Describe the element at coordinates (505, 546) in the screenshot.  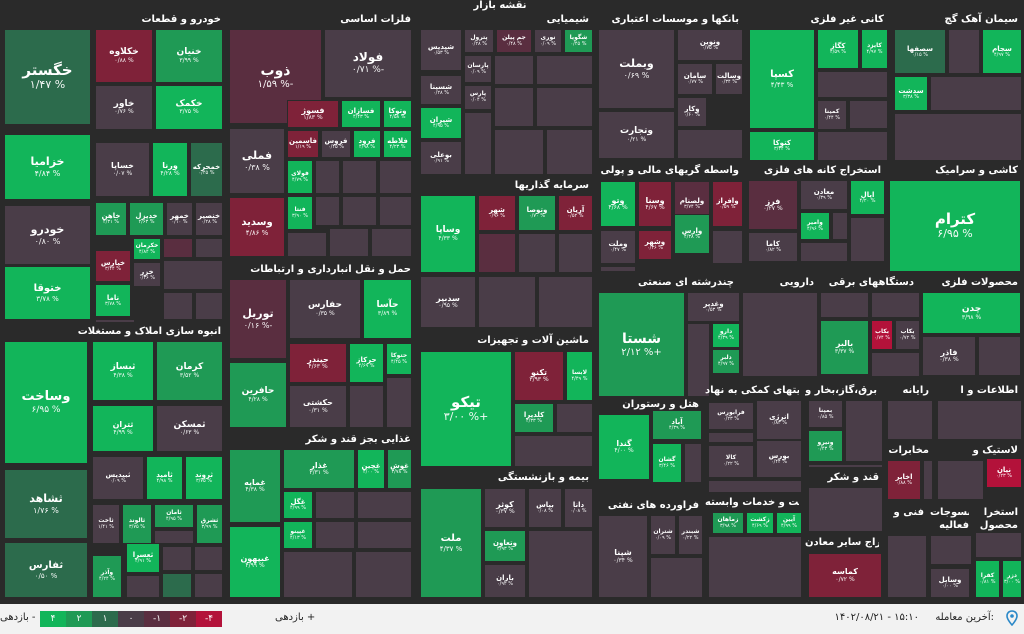
I see `stock-tile-vataavon: وتعاون ۳/۹۳ %` at that location.